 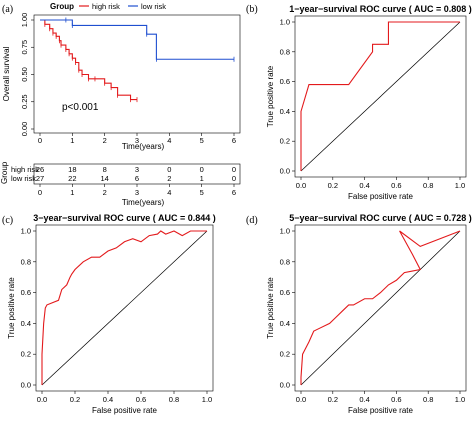 I want to click on panel-label-b: (b), so click(x=252, y=9).